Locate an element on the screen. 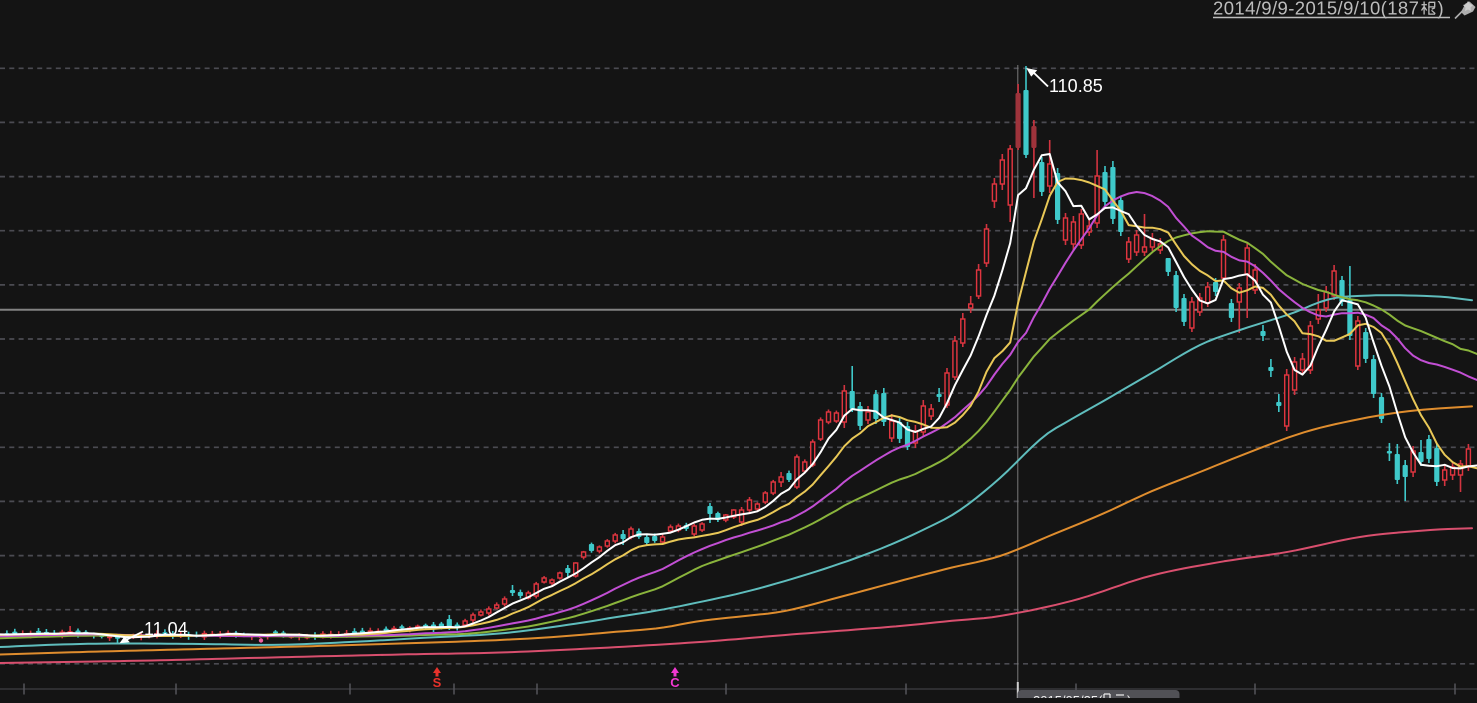  svg-text: S is located at coordinates (437, 682).